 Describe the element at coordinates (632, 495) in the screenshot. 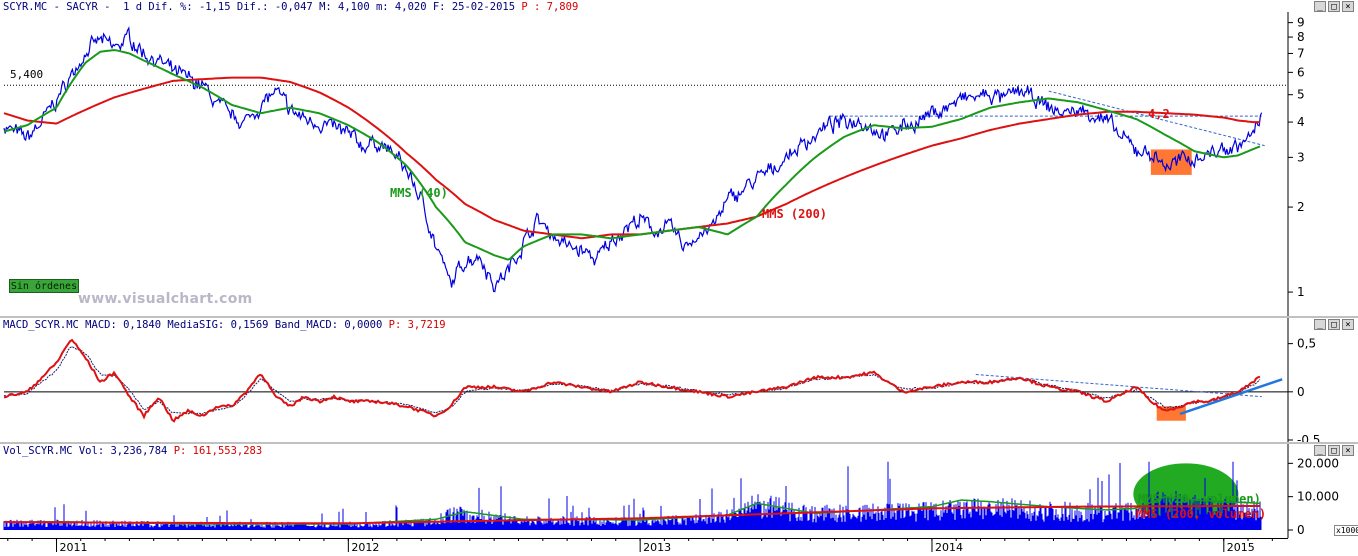

I see `volume-bars` at that location.